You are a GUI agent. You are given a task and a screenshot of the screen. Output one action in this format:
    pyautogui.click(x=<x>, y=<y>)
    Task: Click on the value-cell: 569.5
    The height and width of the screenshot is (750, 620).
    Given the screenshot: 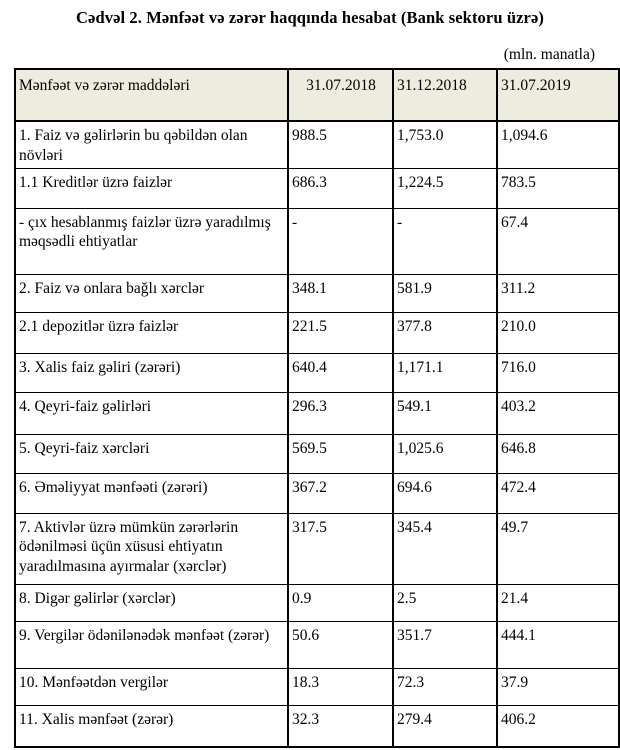 What is the action you would take?
    pyautogui.click(x=340, y=453)
    